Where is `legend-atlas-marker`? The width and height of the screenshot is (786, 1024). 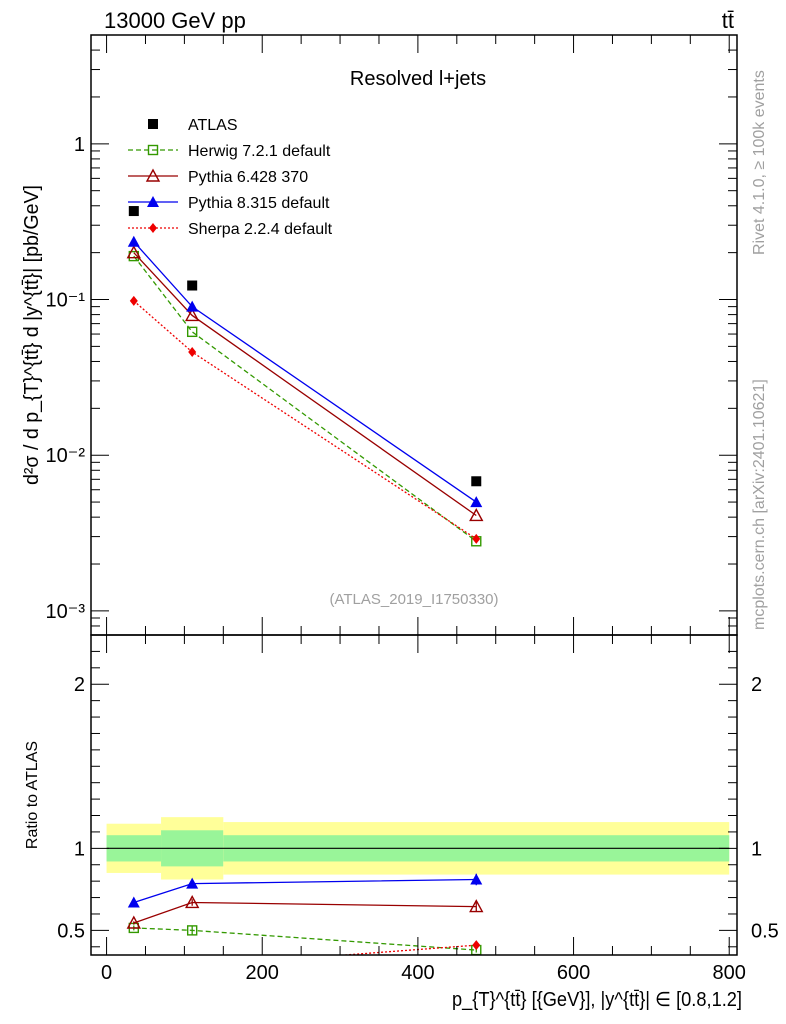 legend-atlas-marker is located at coordinates (153, 124).